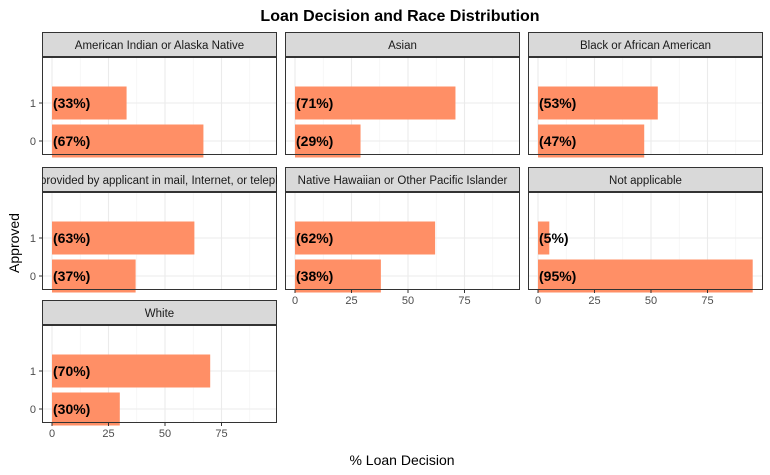  I want to click on bar-data-label: (29%), so click(314, 141).